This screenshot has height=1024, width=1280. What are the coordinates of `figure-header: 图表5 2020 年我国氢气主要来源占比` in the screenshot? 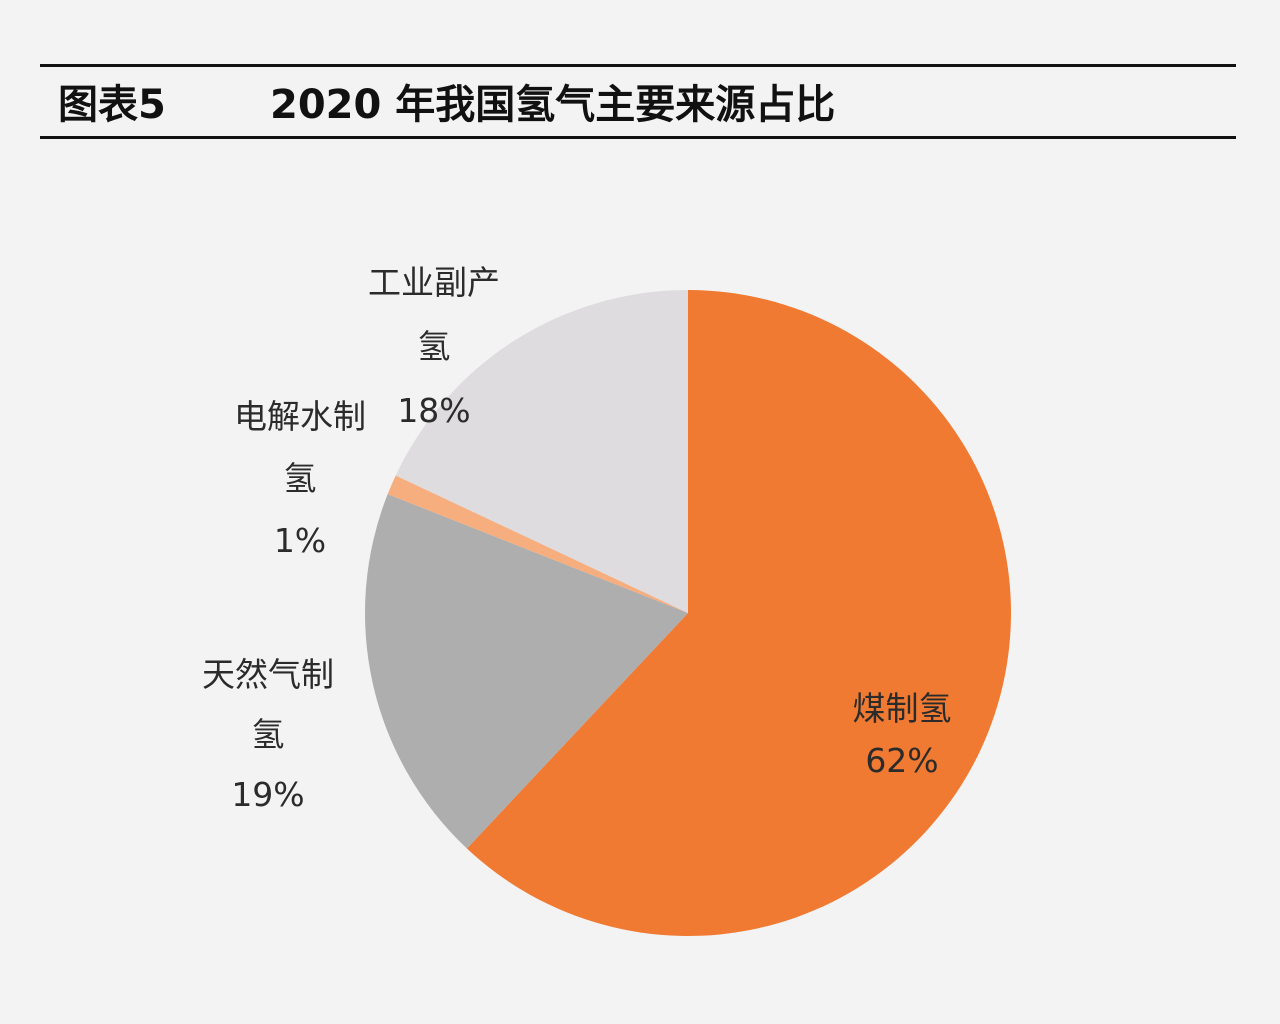 It's located at (446, 101).